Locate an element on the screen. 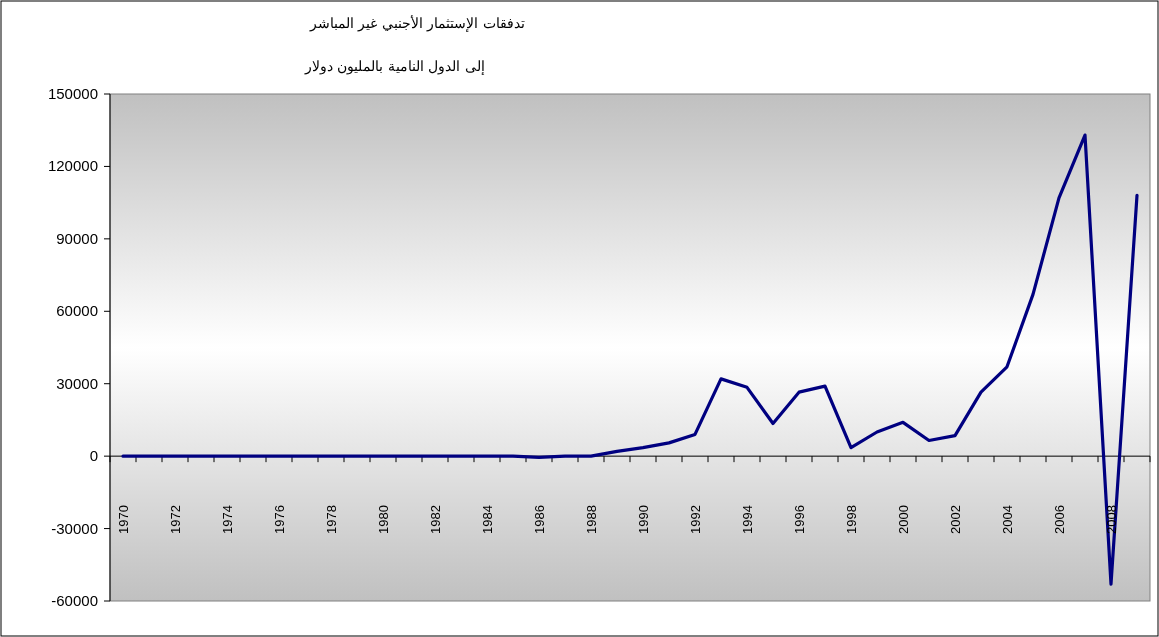 The image size is (1159, 637). y-tick-label: 60000 is located at coordinates (77, 311).